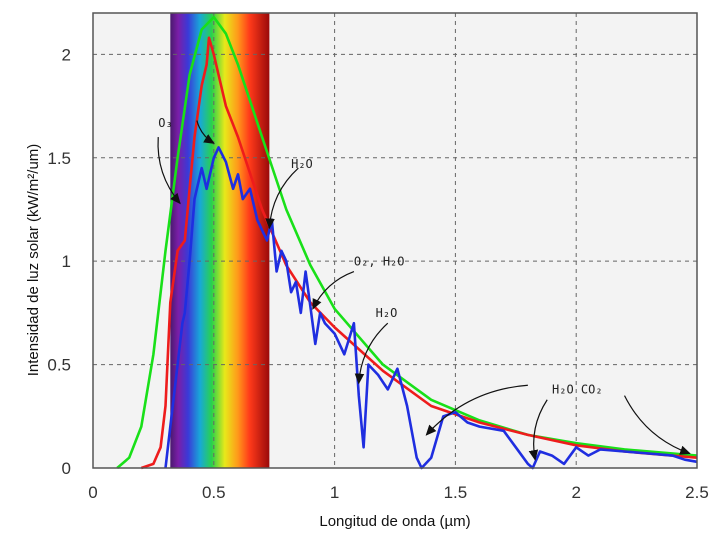 Image resolution: width=714 pixels, height=536 pixels. What do you see at coordinates (92, 492) in the screenshot?
I see `x-tick-label: 0` at bounding box center [92, 492].